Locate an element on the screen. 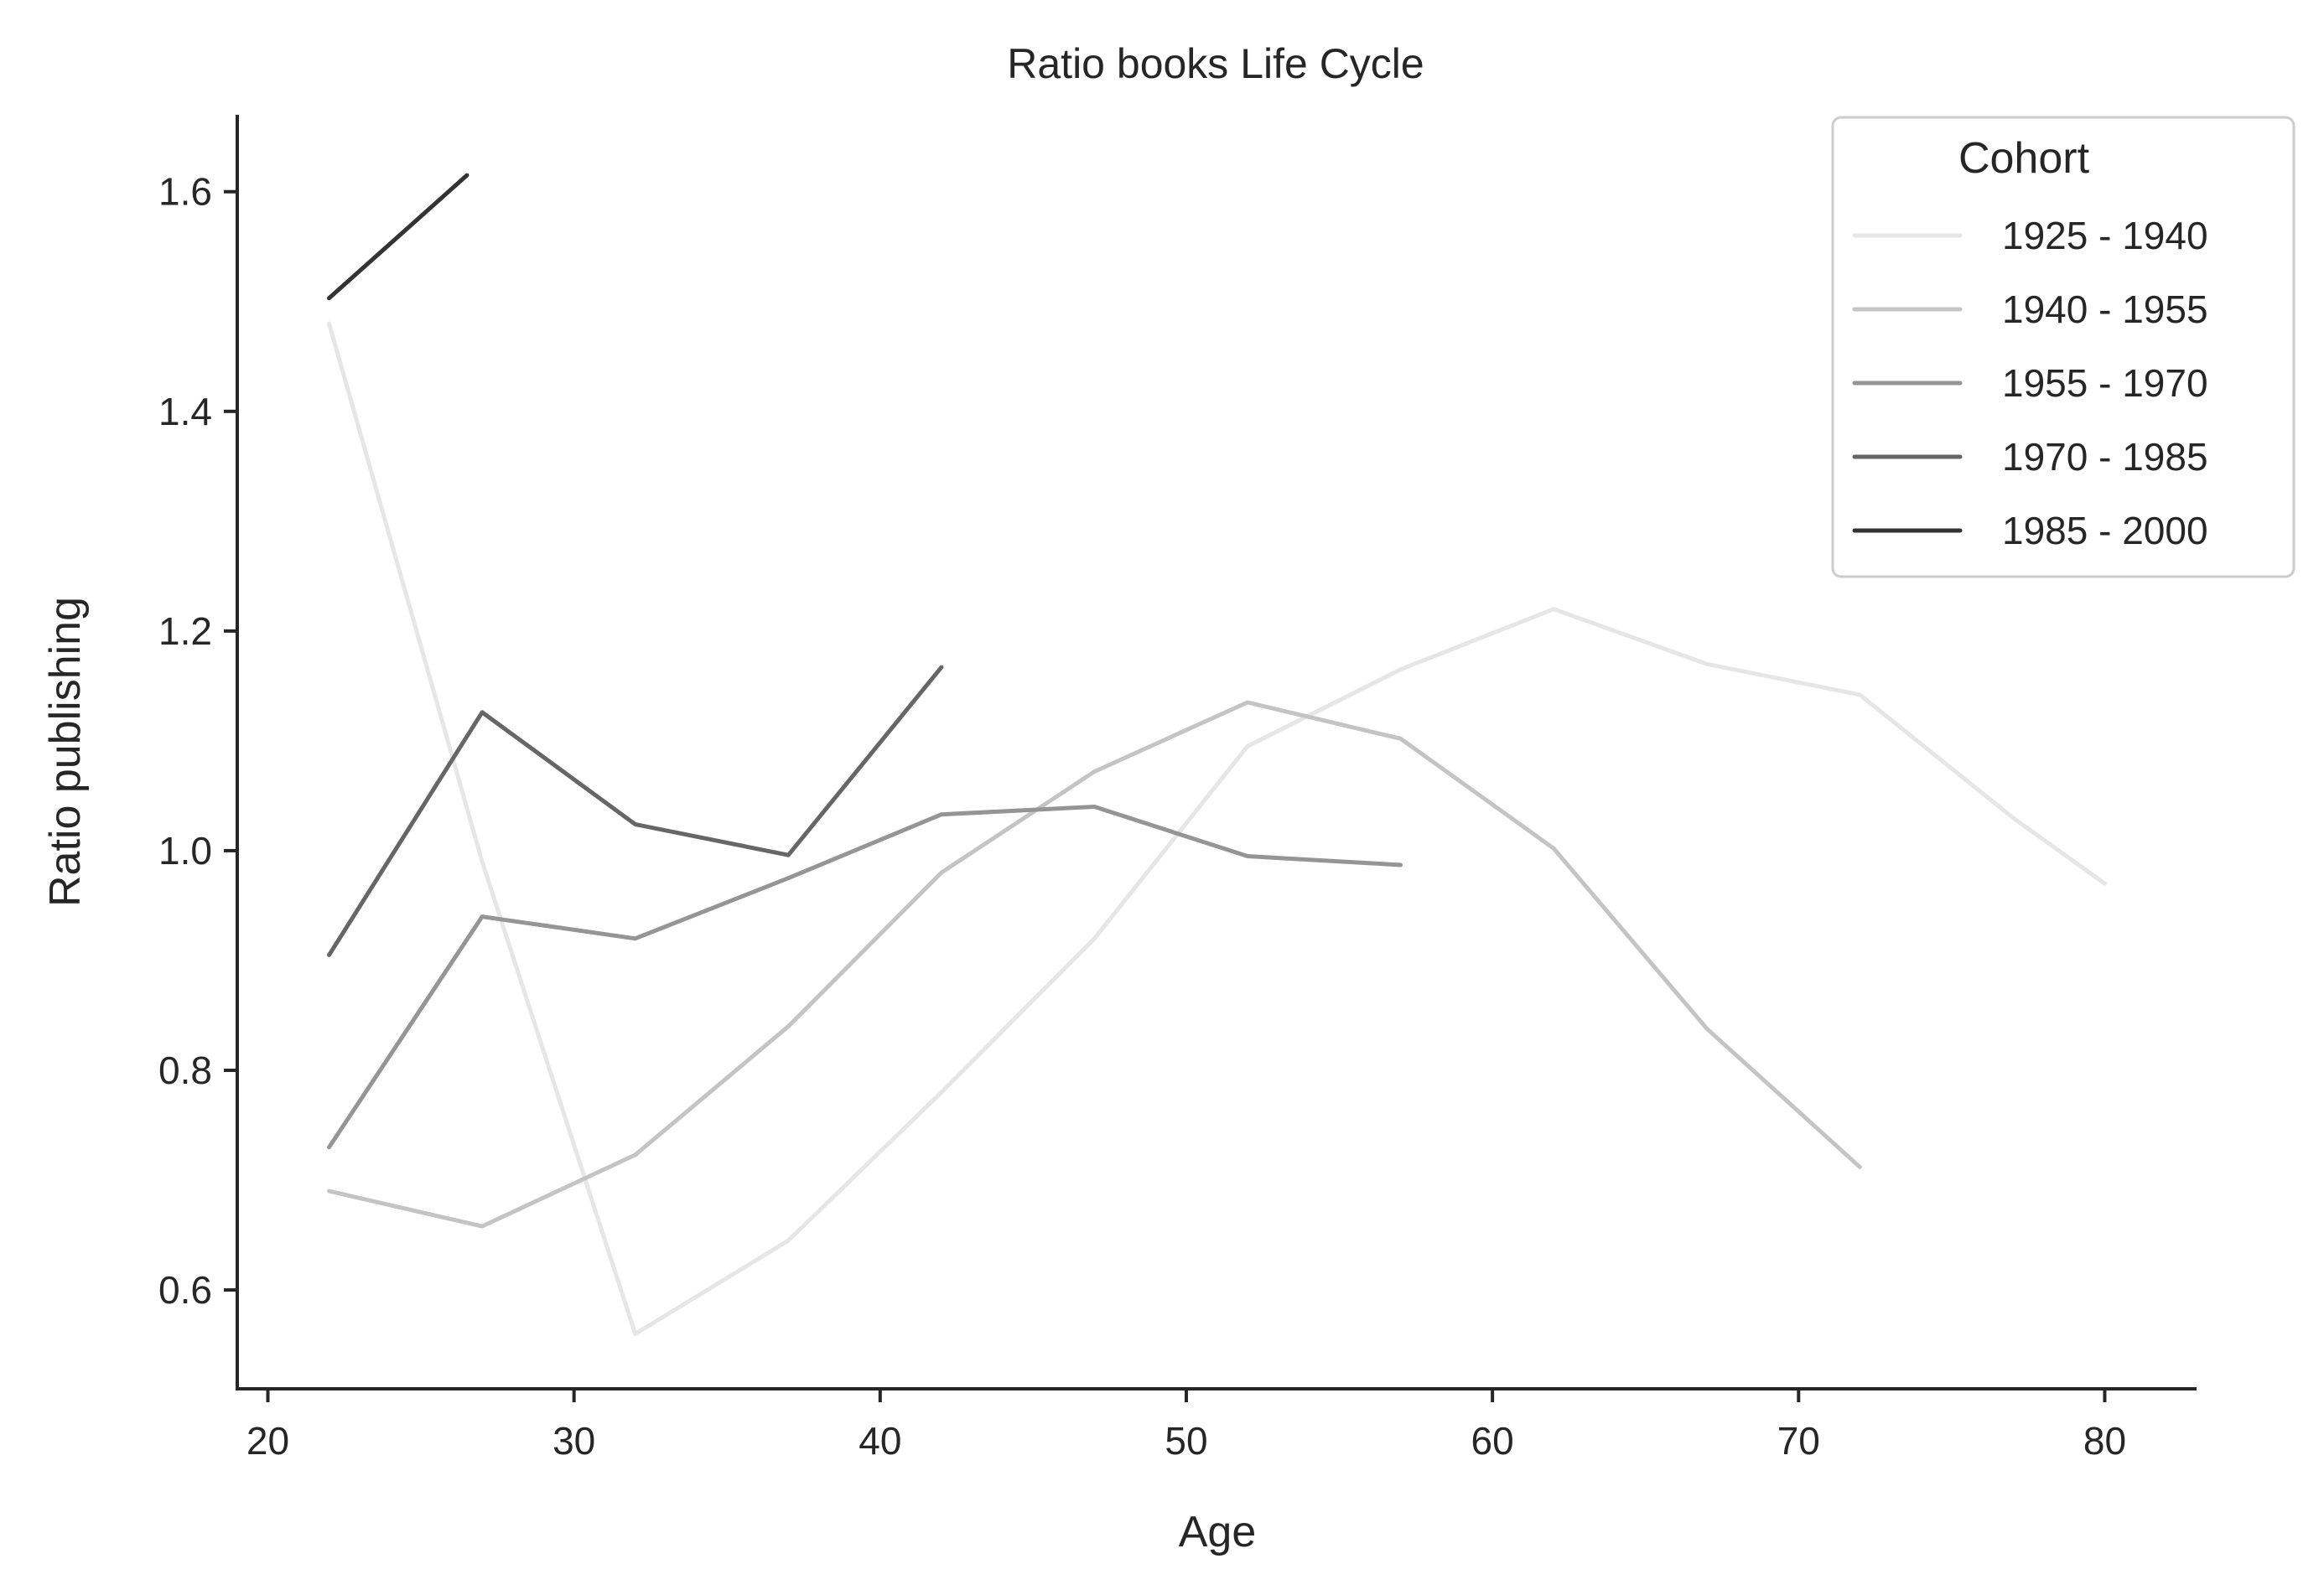 This screenshot has width=2324, height=1595. chart-title: Ratio books Life Cycle is located at coordinates (1215, 63).